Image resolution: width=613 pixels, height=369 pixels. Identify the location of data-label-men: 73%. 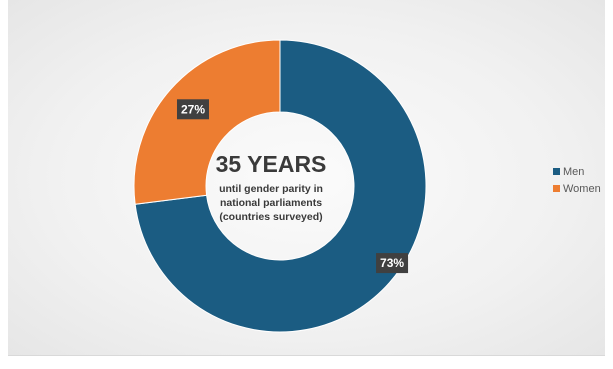
(392, 263).